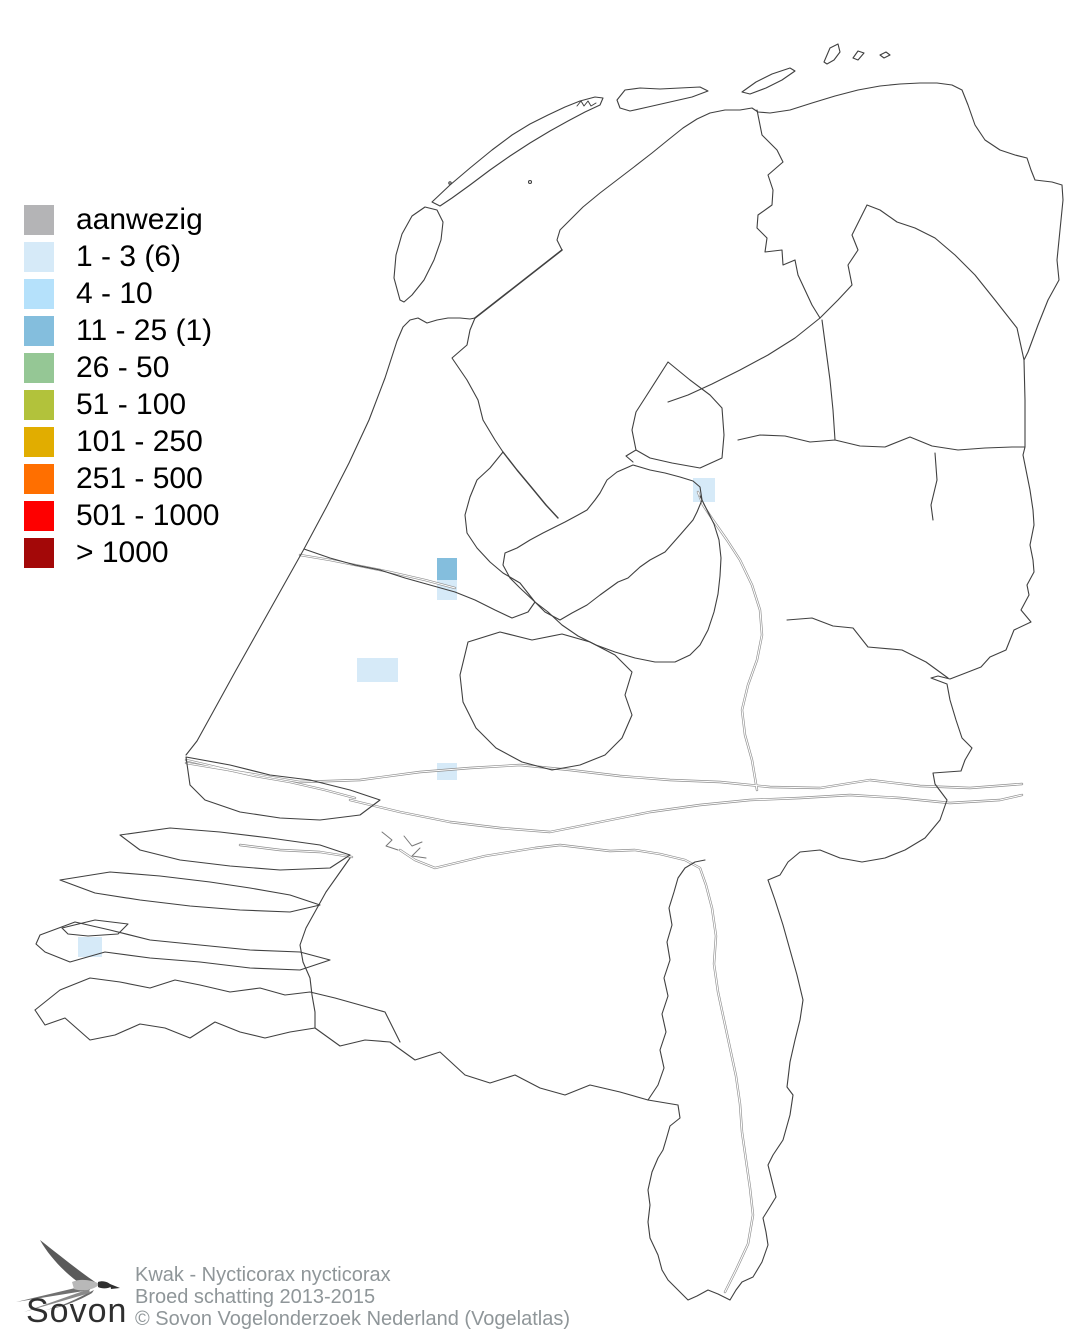 Image resolution: width=1074 pixels, height=1340 pixels. Describe the element at coordinates (871, 55) in the screenshot. I see `island-rottum` at that location.